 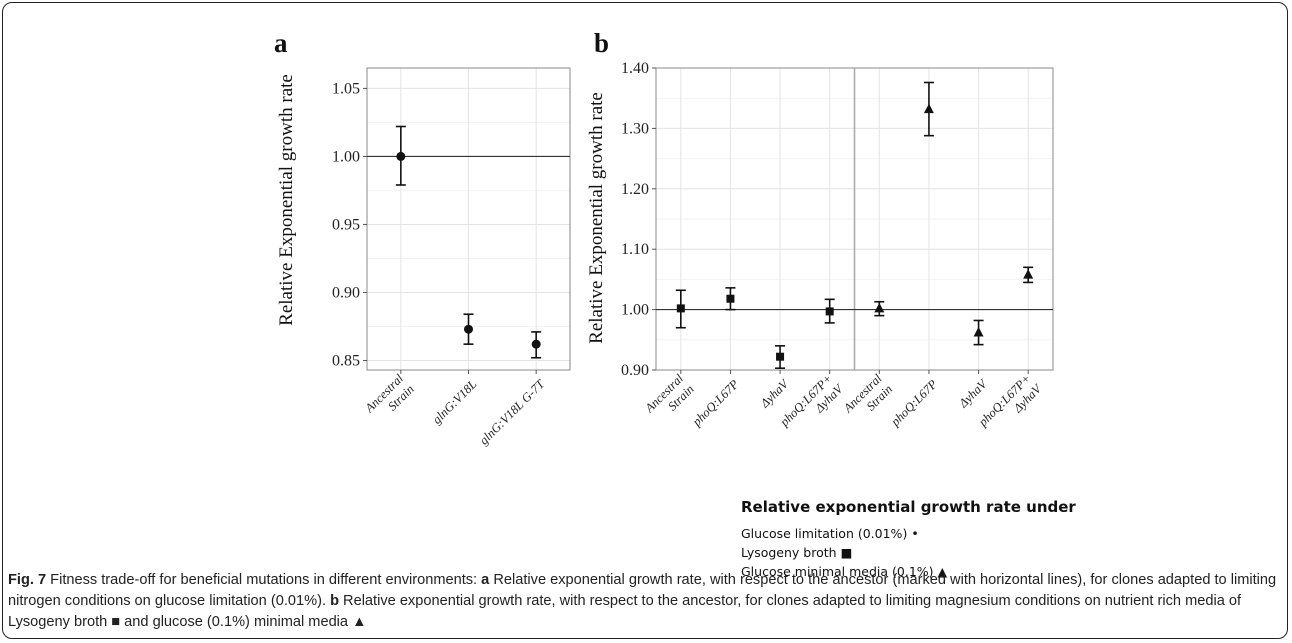 I want to click on legend-title: Relative exponential growth rate under, so click(x=908, y=507).